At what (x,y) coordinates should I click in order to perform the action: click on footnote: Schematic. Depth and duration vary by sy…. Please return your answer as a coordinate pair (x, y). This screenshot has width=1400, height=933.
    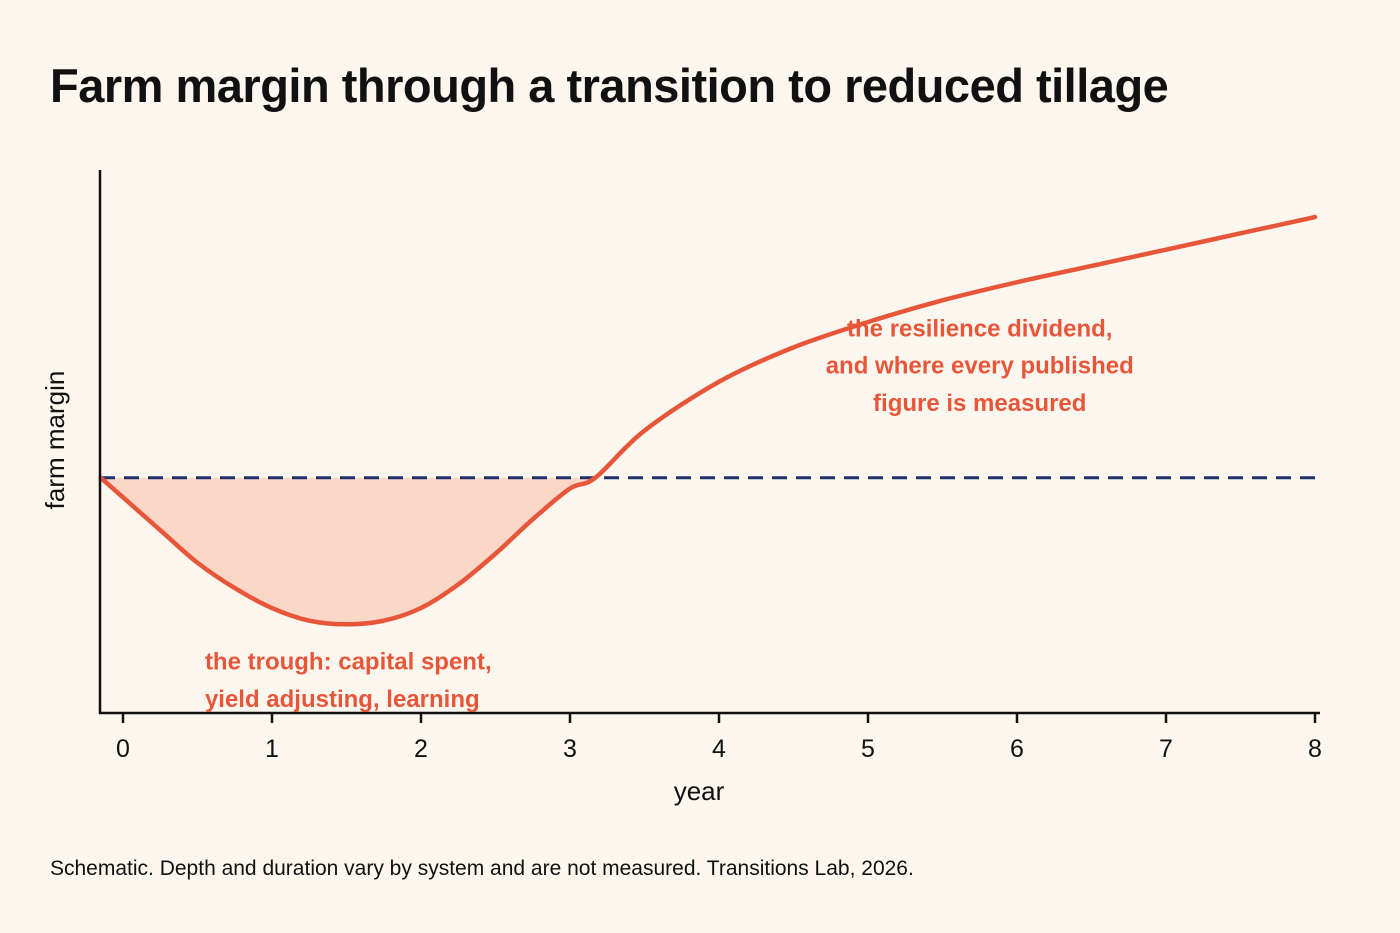
    Looking at the image, I should click on (482, 868).